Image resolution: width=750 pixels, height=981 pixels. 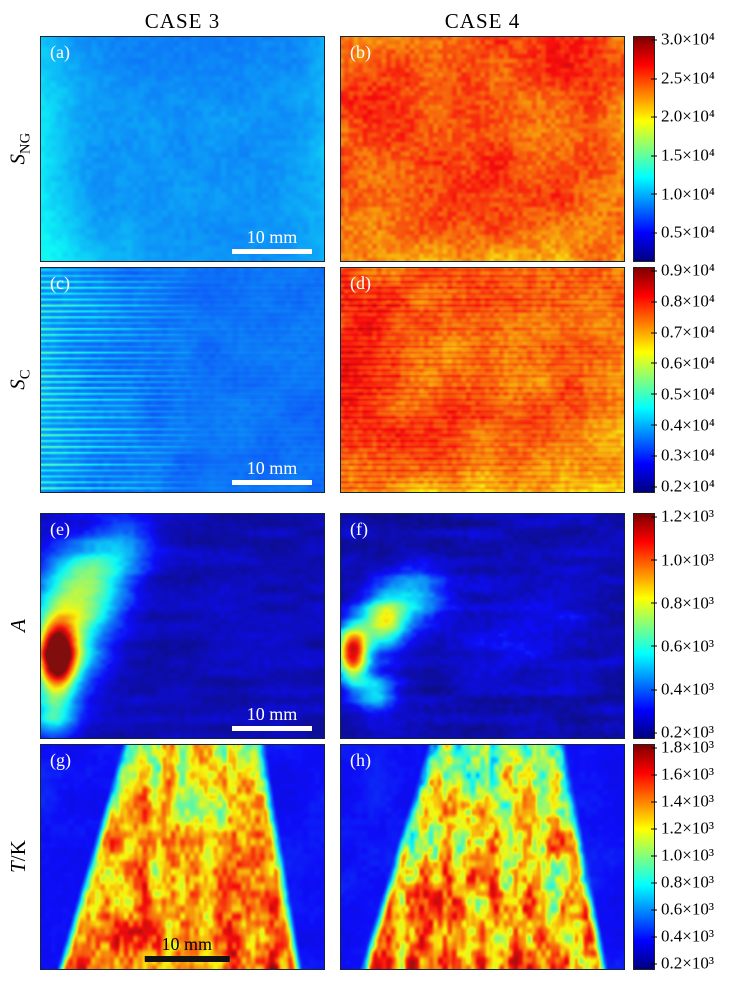 What do you see at coordinates (60, 52) in the screenshot?
I see `panel-letter-a: (a)` at bounding box center [60, 52].